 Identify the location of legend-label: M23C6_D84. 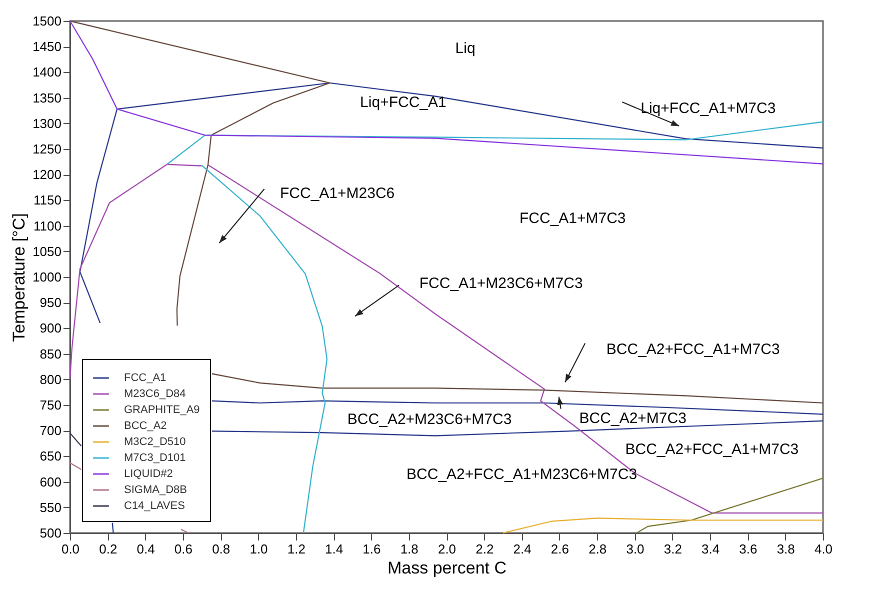
(155, 394).